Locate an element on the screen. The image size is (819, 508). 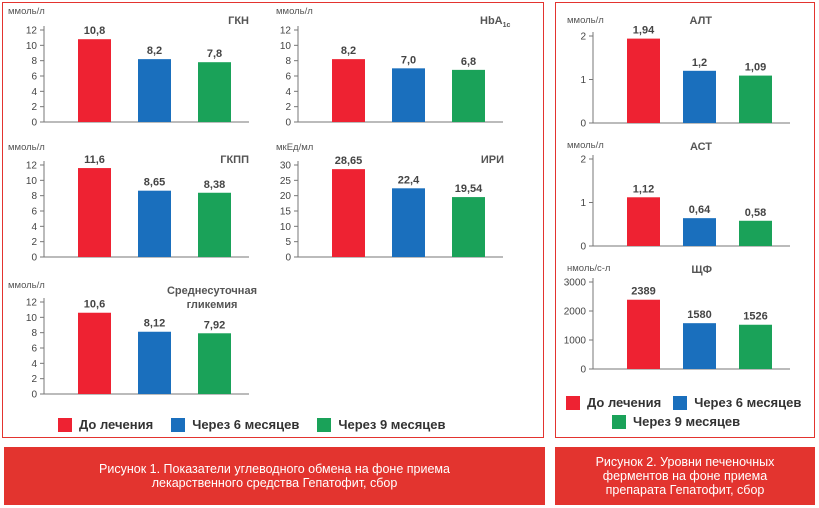
gkn-tick-label-4: 4 is located at coordinates (34, 92).